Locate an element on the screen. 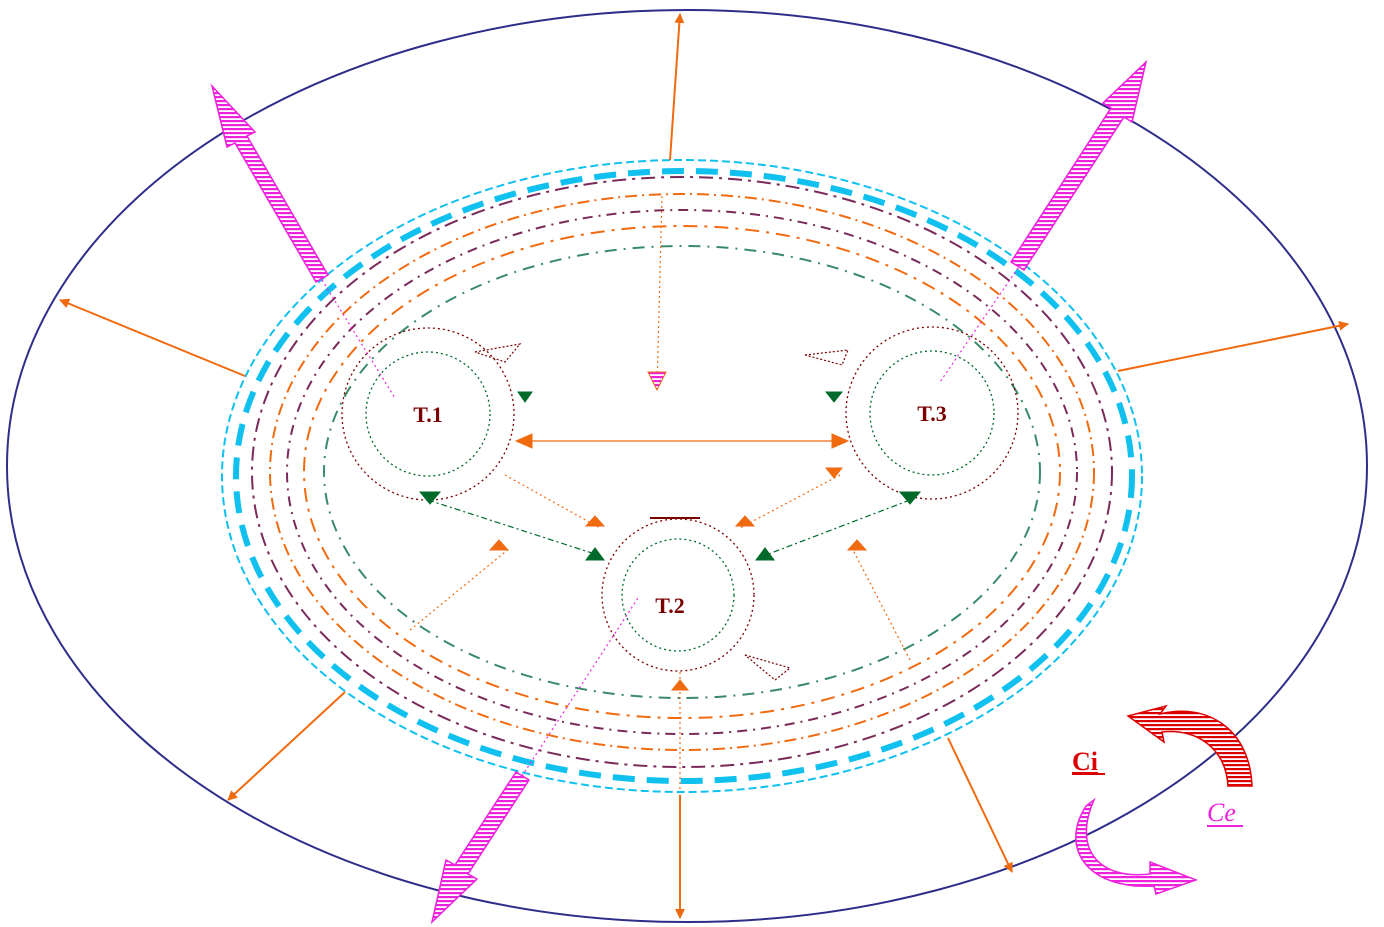 This screenshot has width=1384, height=927. node-t3: T.3 is located at coordinates (932, 413).